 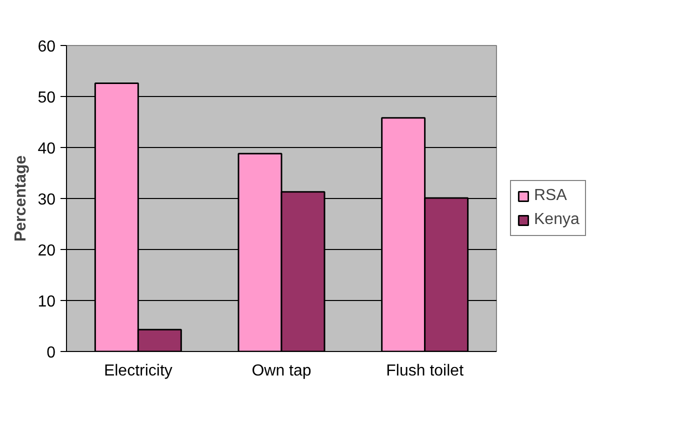 I want to click on y-axis-title: Percentage, so click(x=21, y=198).